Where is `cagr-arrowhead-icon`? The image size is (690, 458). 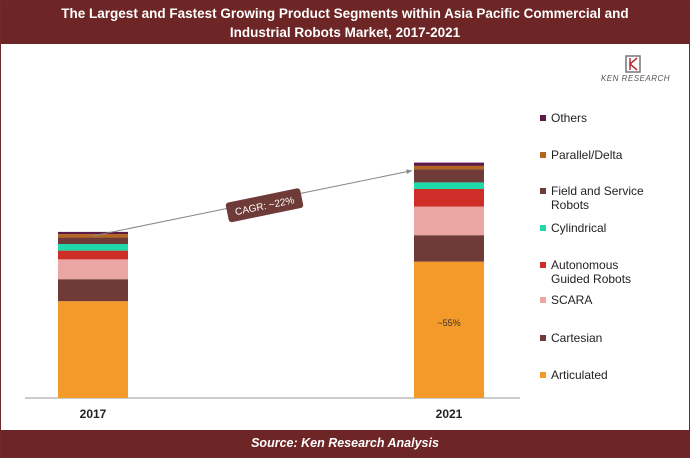
cagr-arrowhead-icon is located at coordinates (409, 171).